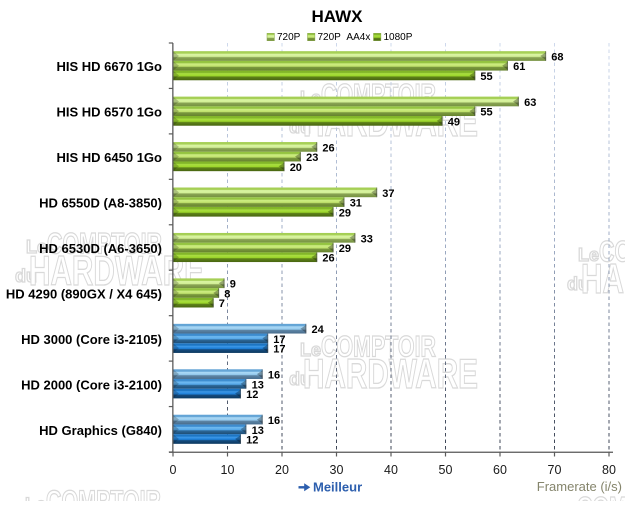  Describe the element at coordinates (227, 294) in the screenshot. I see `svg-text: 8` at that location.